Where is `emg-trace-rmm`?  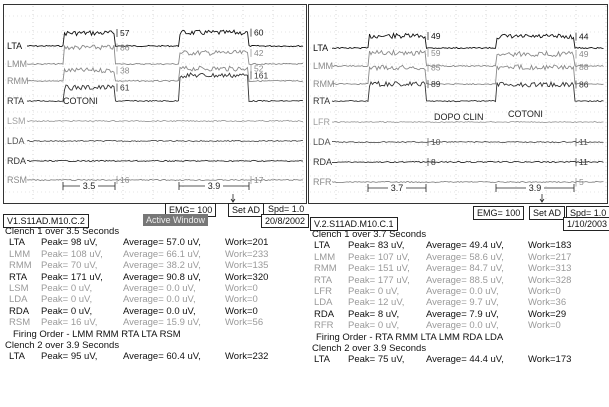 emg-trace-rmm is located at coordinates (467, 74).